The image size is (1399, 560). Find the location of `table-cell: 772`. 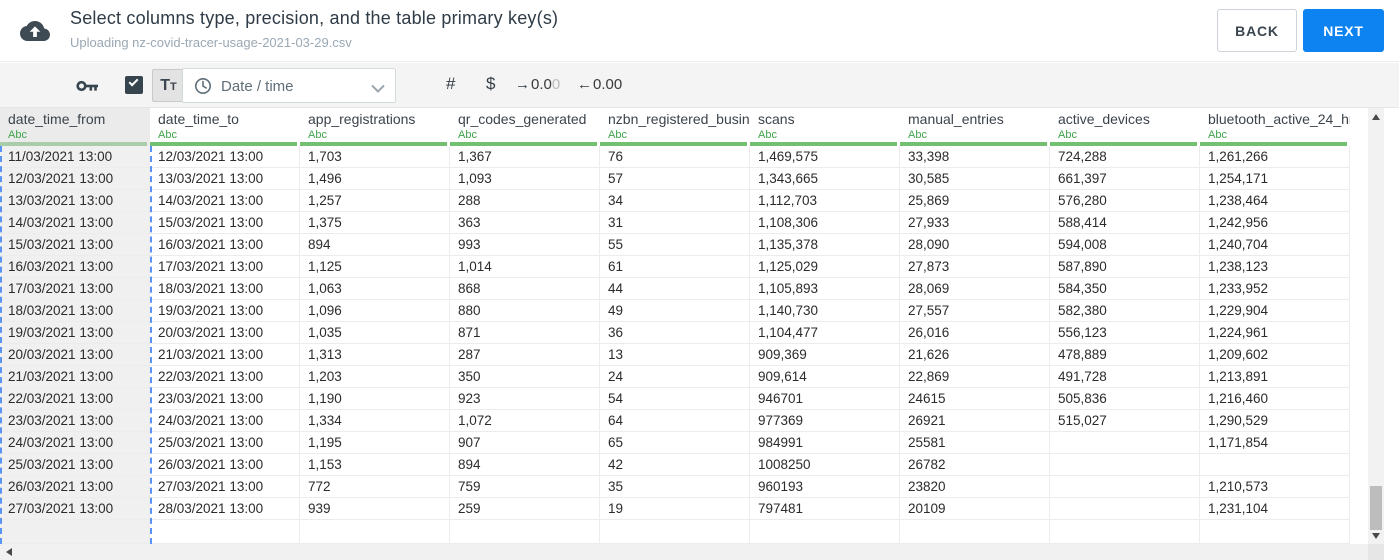

table-cell: 772 is located at coordinates (375, 487).